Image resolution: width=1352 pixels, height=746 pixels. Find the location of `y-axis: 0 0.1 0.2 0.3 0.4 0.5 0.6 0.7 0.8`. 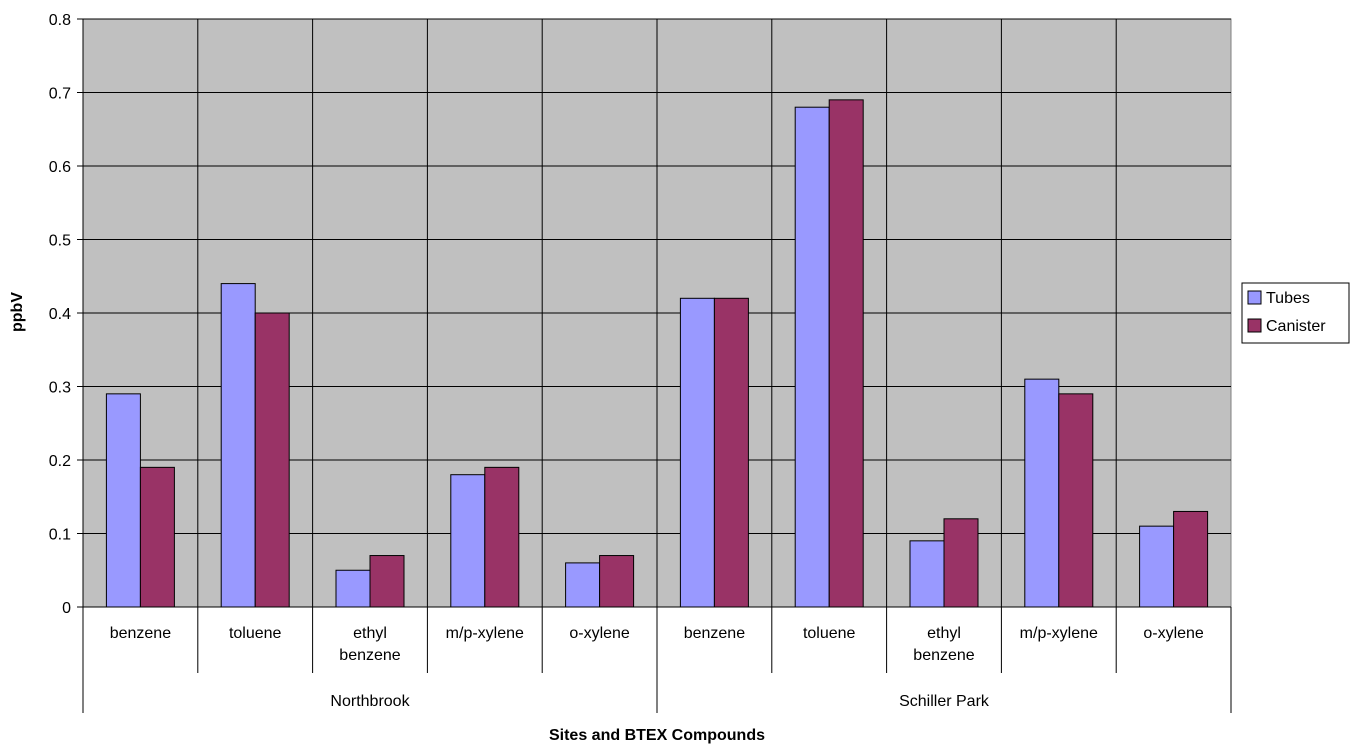

y-axis: 0 0.1 0.2 0.3 0.4 0.5 0.6 0.7 0.8 is located at coordinates (66, 314).